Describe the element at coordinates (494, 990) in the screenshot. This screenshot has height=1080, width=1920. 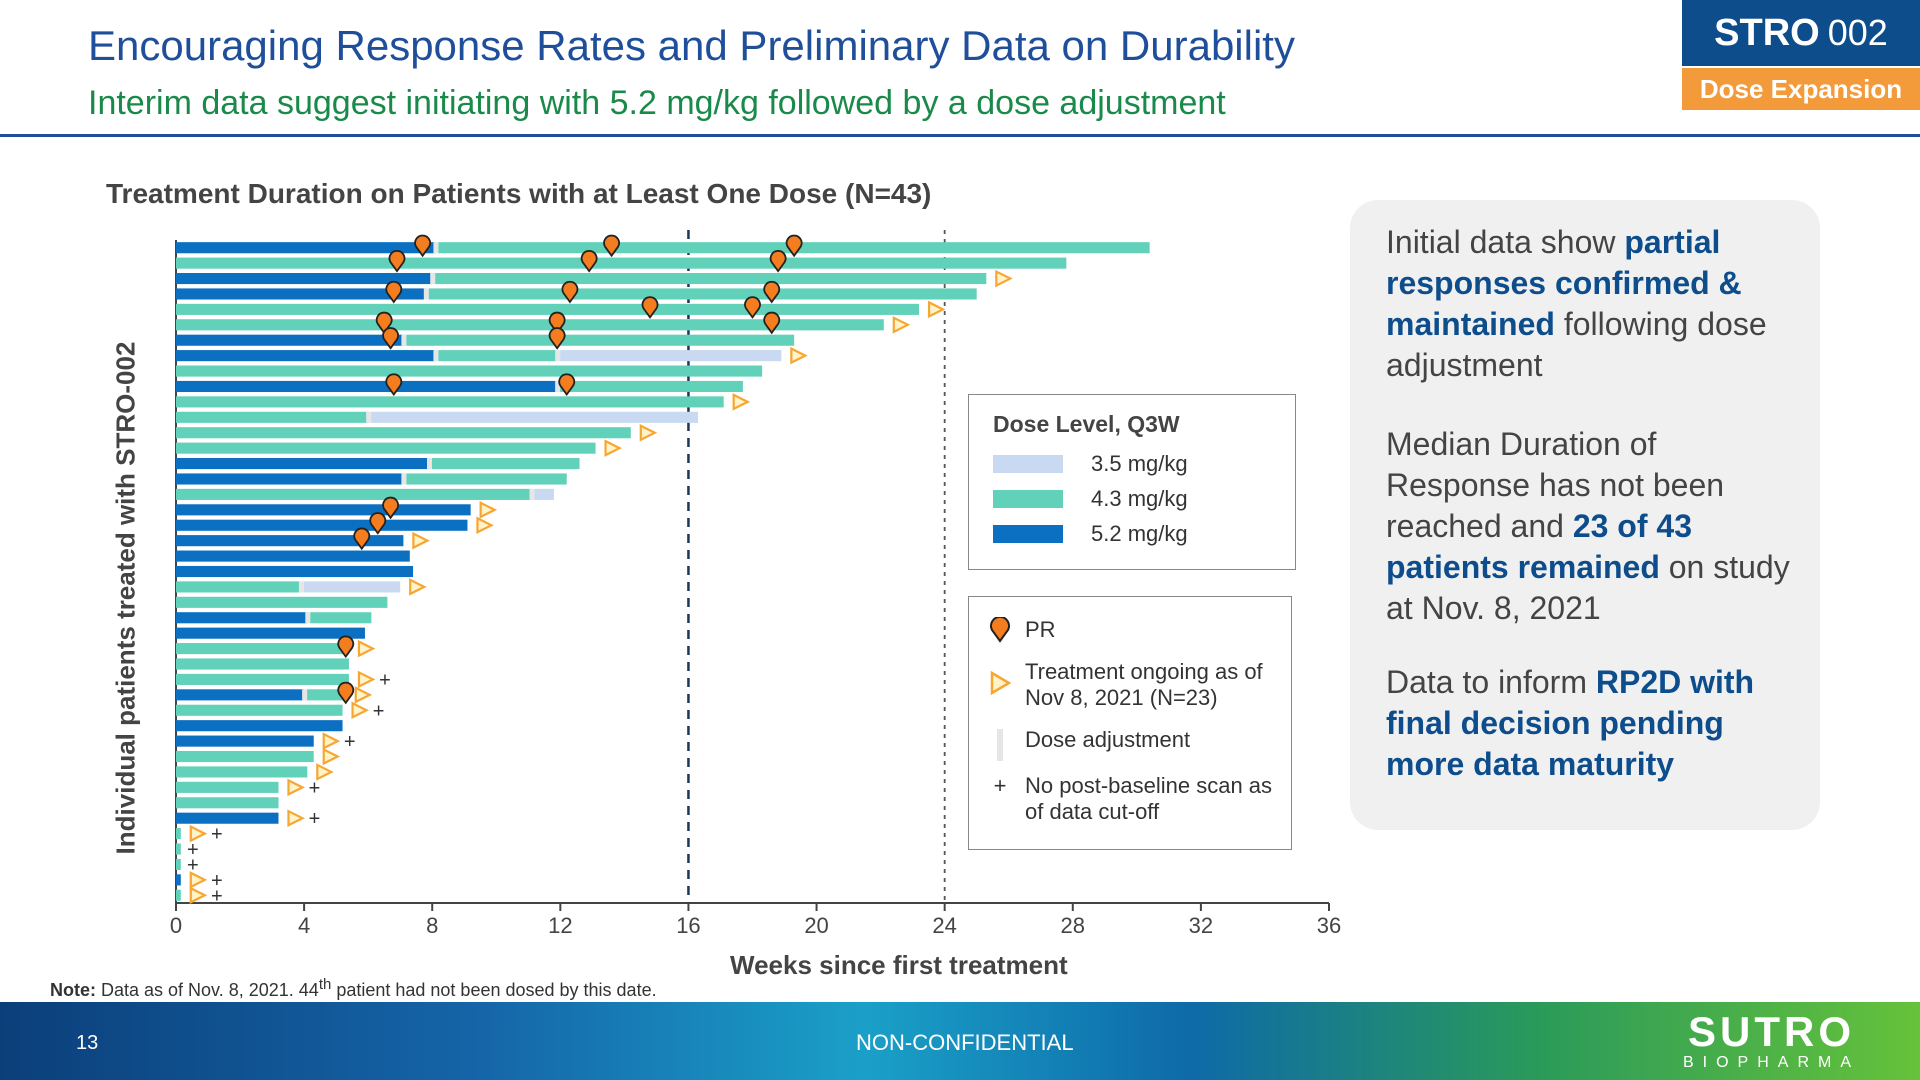
I see `footnote-text-end: patient had not been dosed by this date.` at that location.